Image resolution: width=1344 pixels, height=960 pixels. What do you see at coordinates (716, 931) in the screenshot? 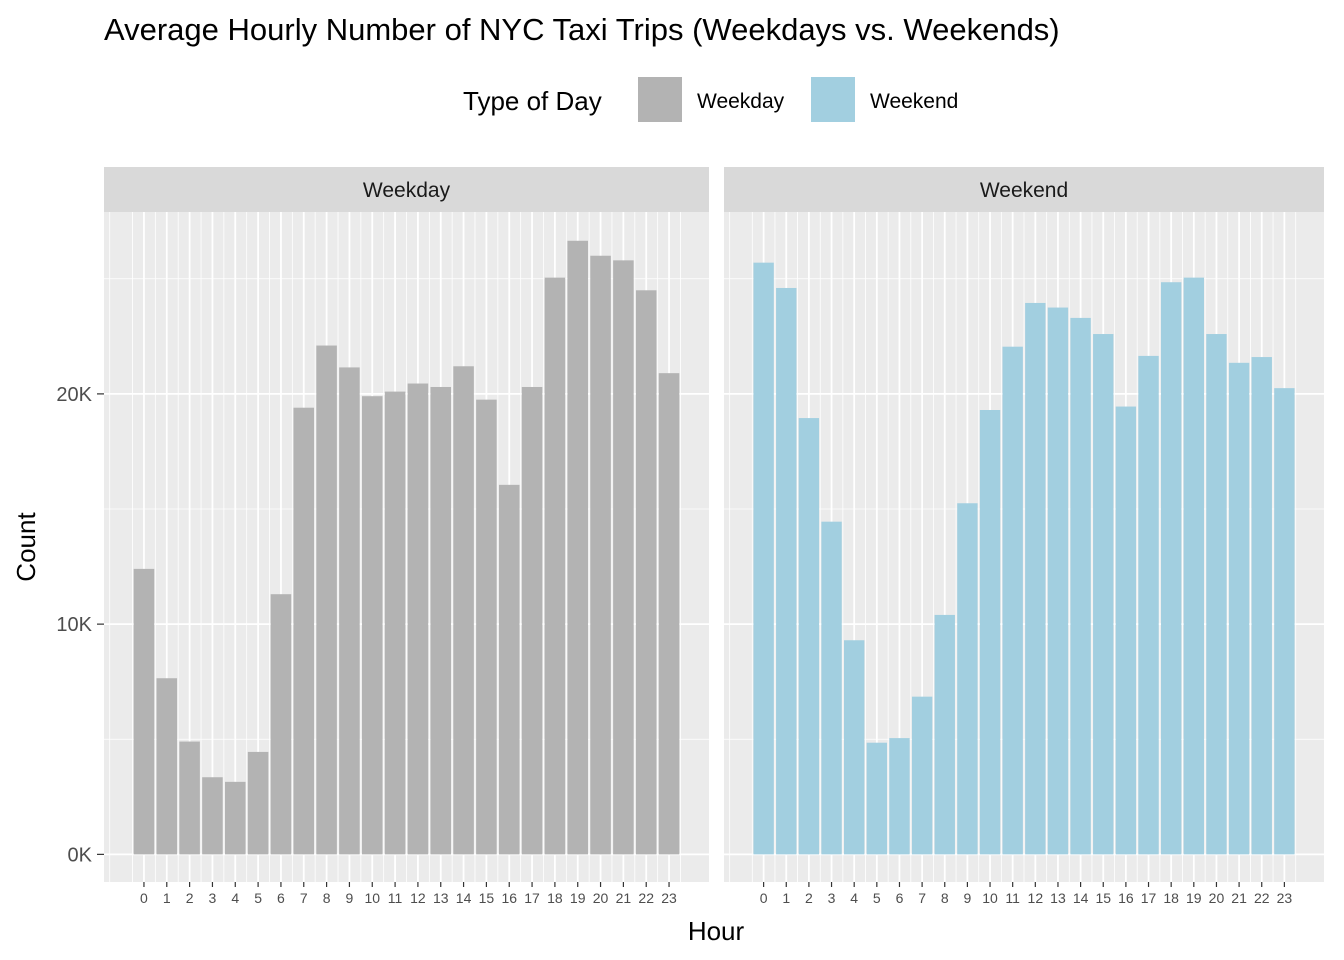
I see `x-axis-title: Hour` at bounding box center [716, 931].